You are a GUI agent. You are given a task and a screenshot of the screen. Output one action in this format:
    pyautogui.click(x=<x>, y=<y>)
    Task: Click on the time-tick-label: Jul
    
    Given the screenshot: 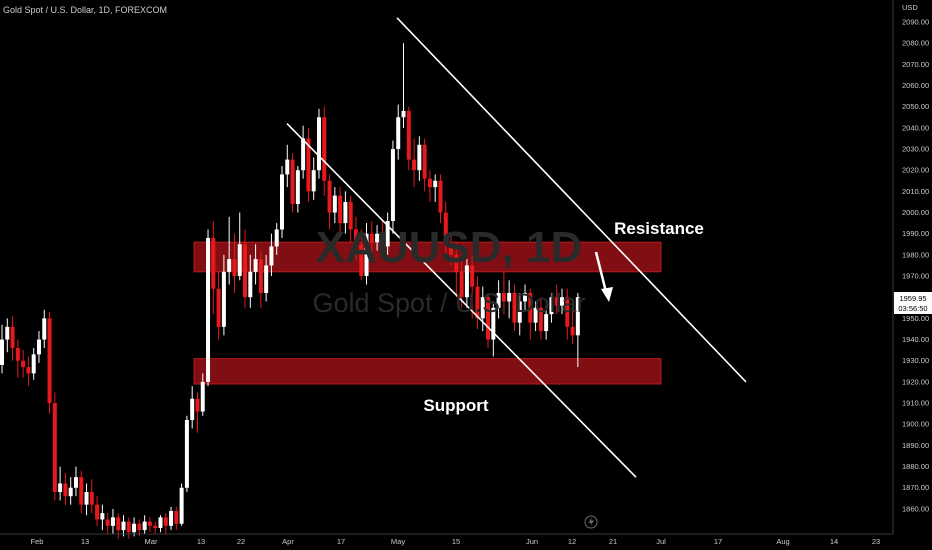 What is the action you would take?
    pyautogui.click(x=661, y=541)
    